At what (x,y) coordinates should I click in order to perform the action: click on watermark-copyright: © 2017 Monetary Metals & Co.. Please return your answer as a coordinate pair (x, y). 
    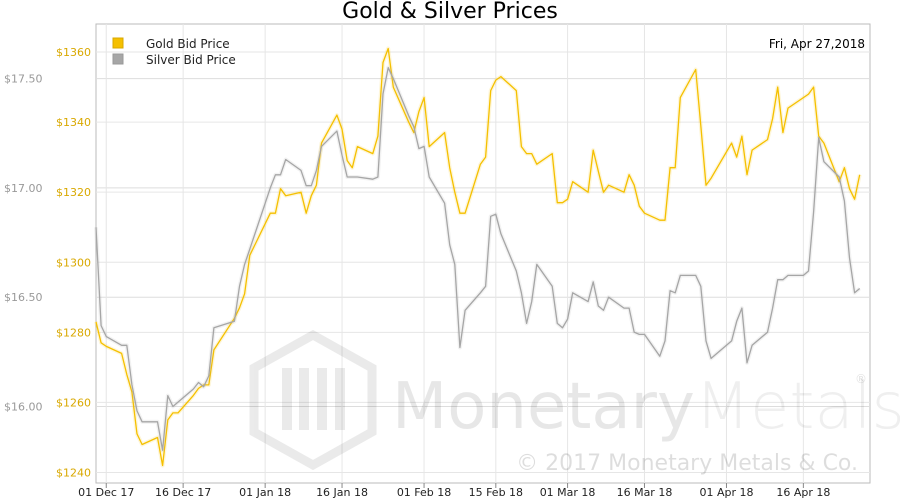
    Looking at the image, I should click on (687, 463).